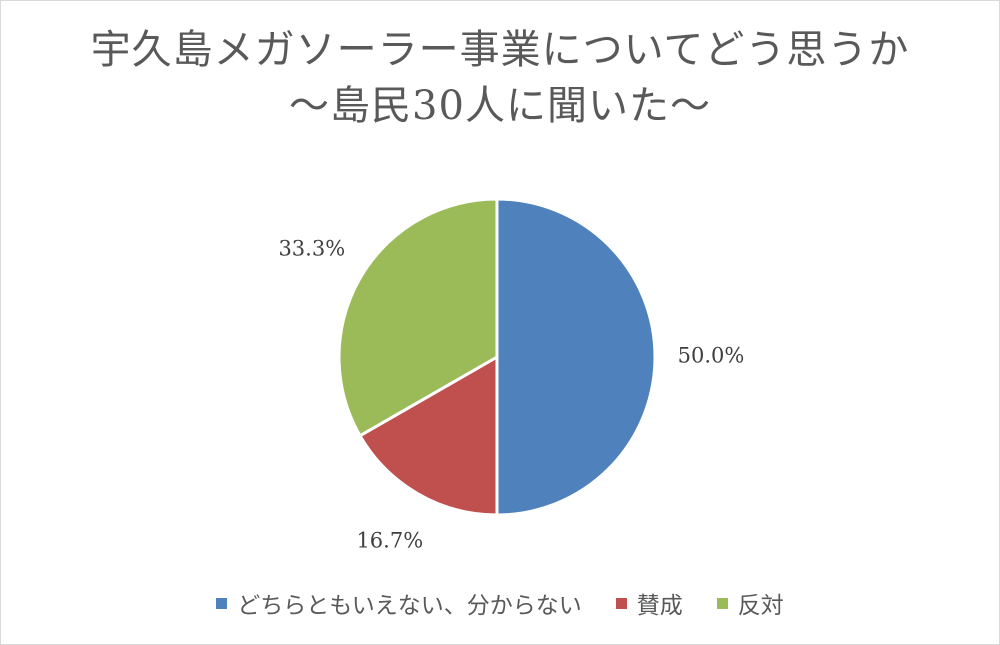 This screenshot has width=1000, height=645. I want to click on legend-label-approve: 賛成, so click(659, 606).